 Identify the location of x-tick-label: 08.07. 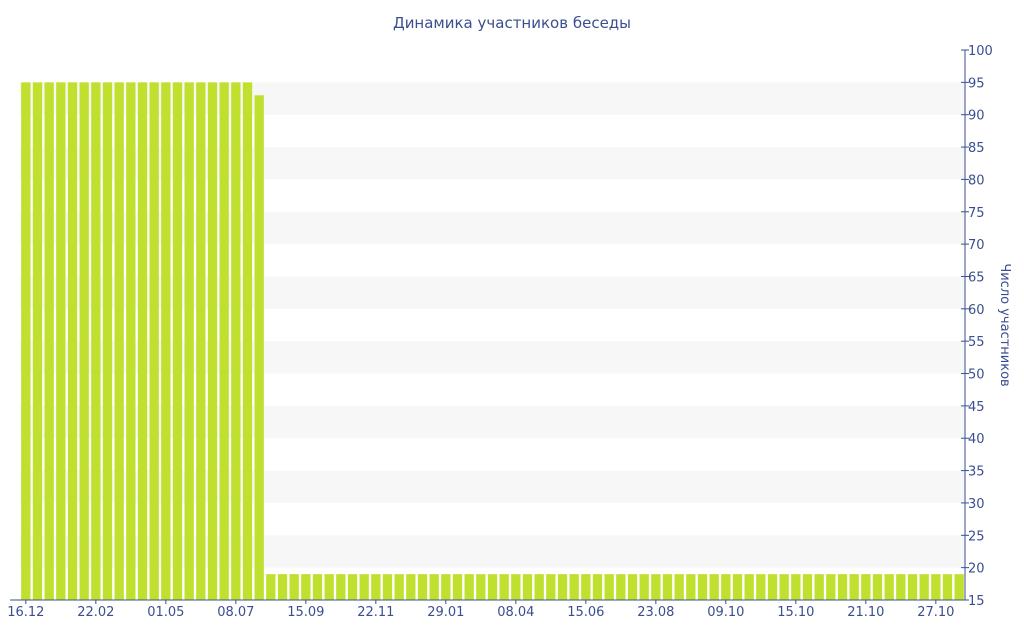
(235, 612).